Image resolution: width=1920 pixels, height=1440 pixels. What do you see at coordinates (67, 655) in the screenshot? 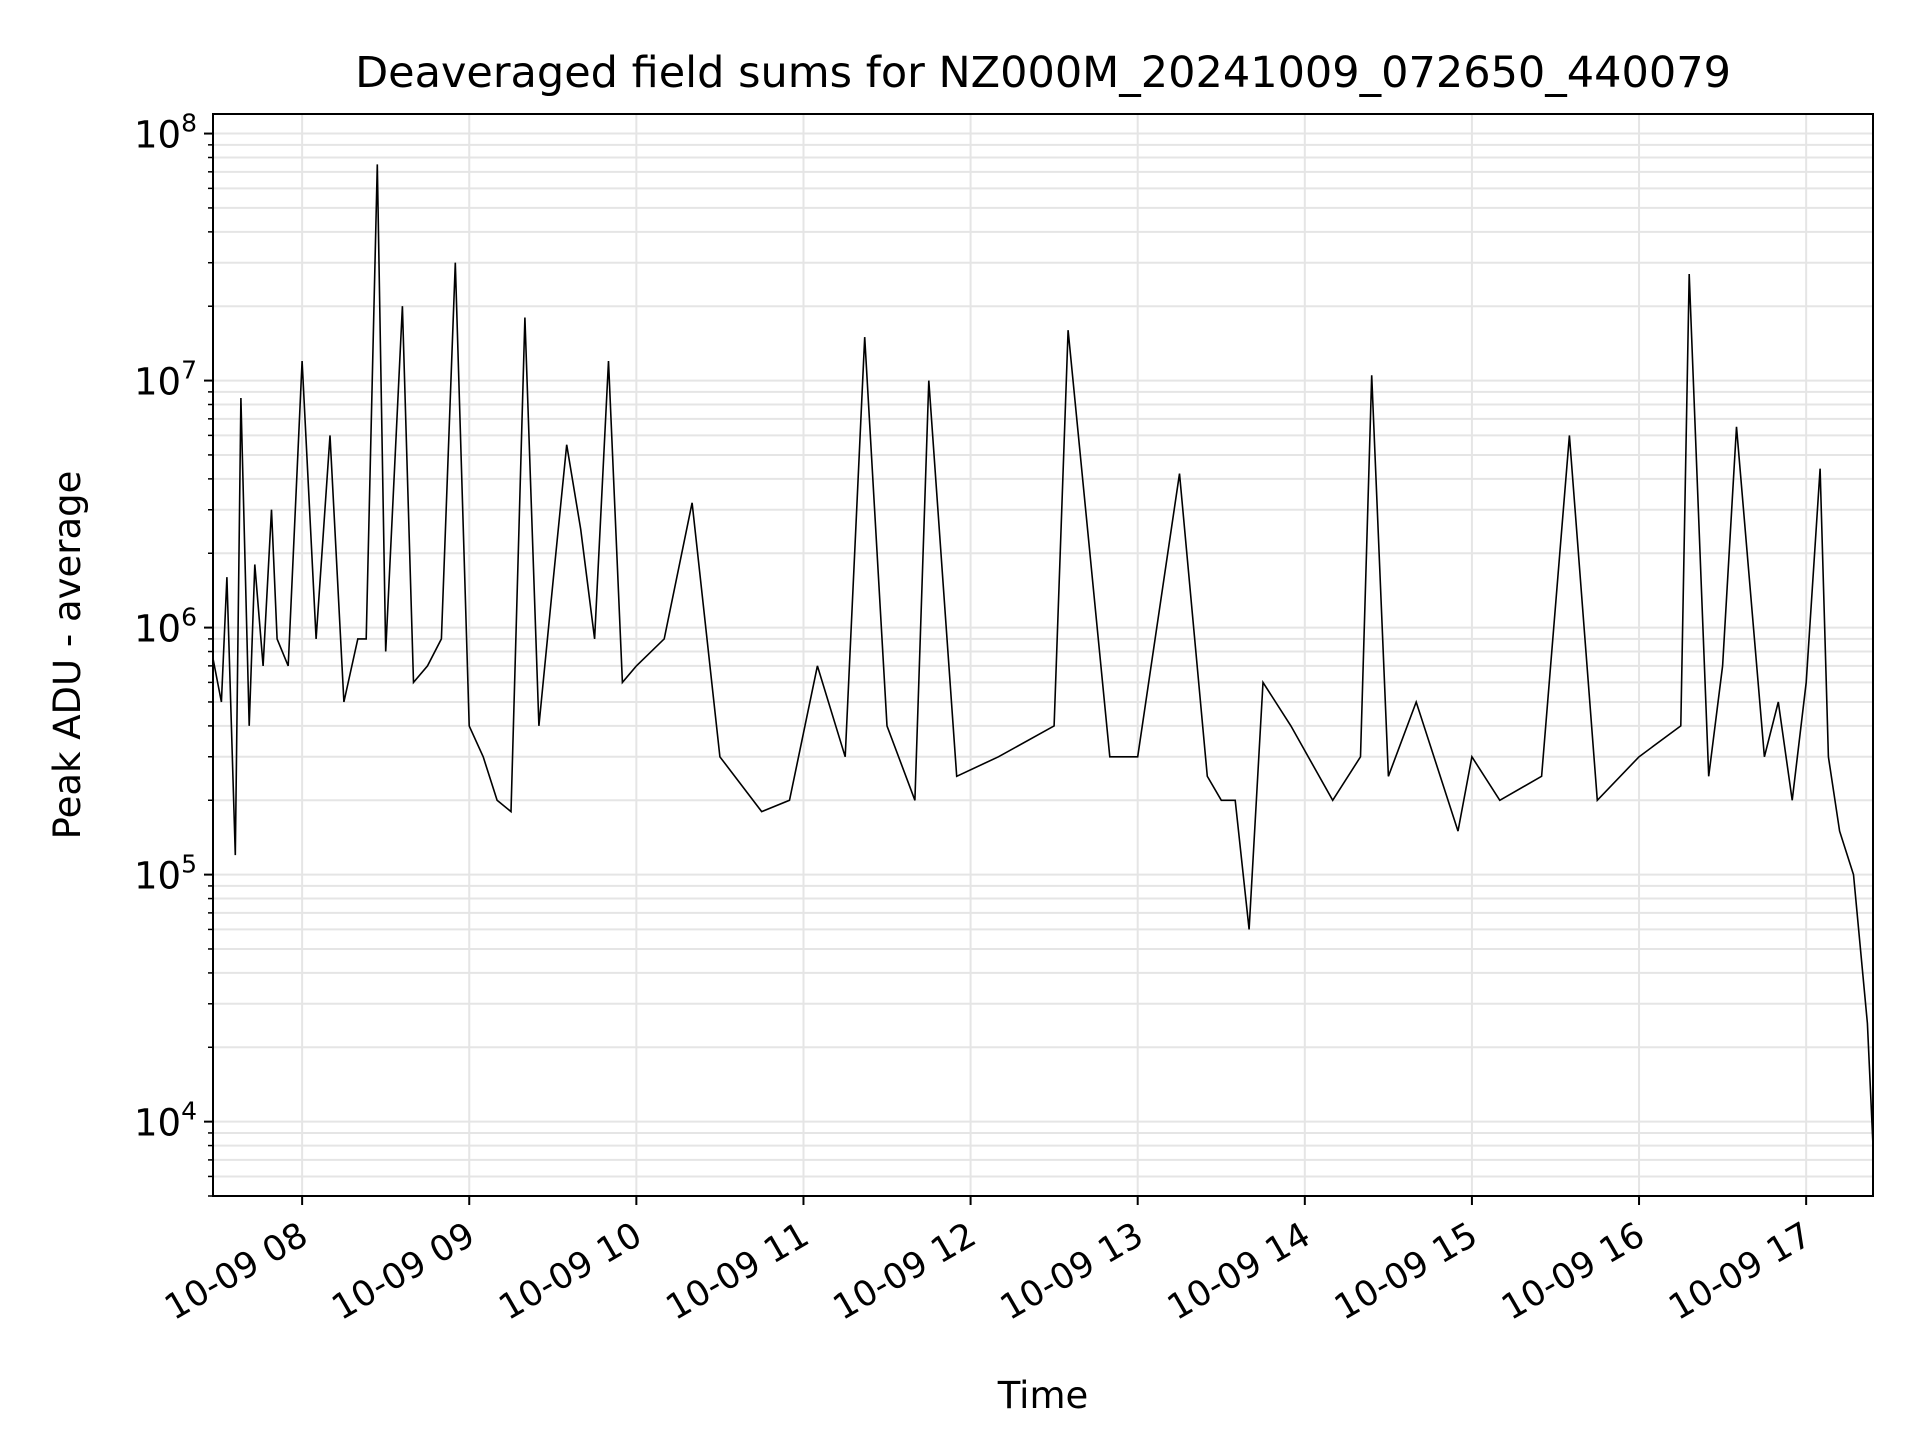
I see `y-axis-label: Peak ADU - average` at bounding box center [67, 655].